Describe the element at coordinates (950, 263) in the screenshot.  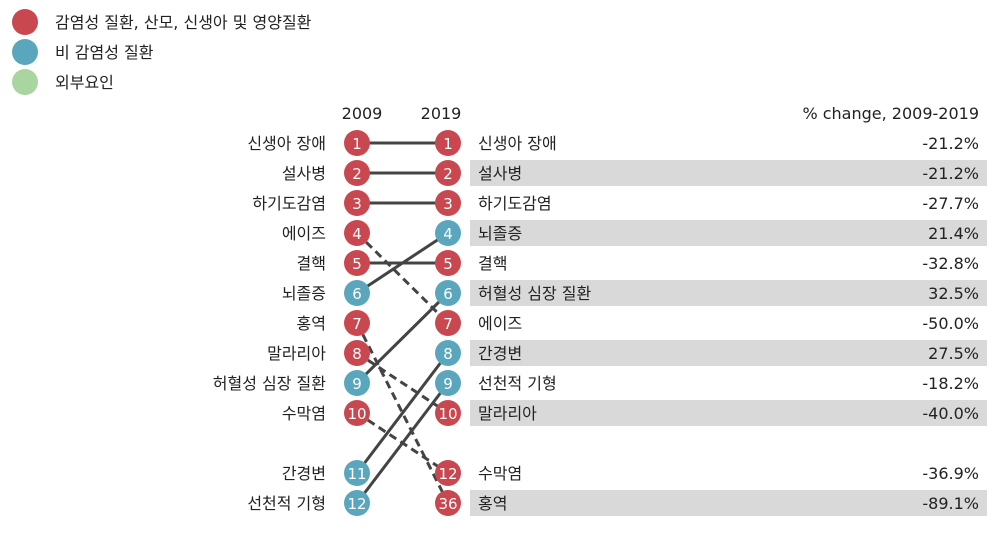
I see `percent-change: -32.8%` at that location.